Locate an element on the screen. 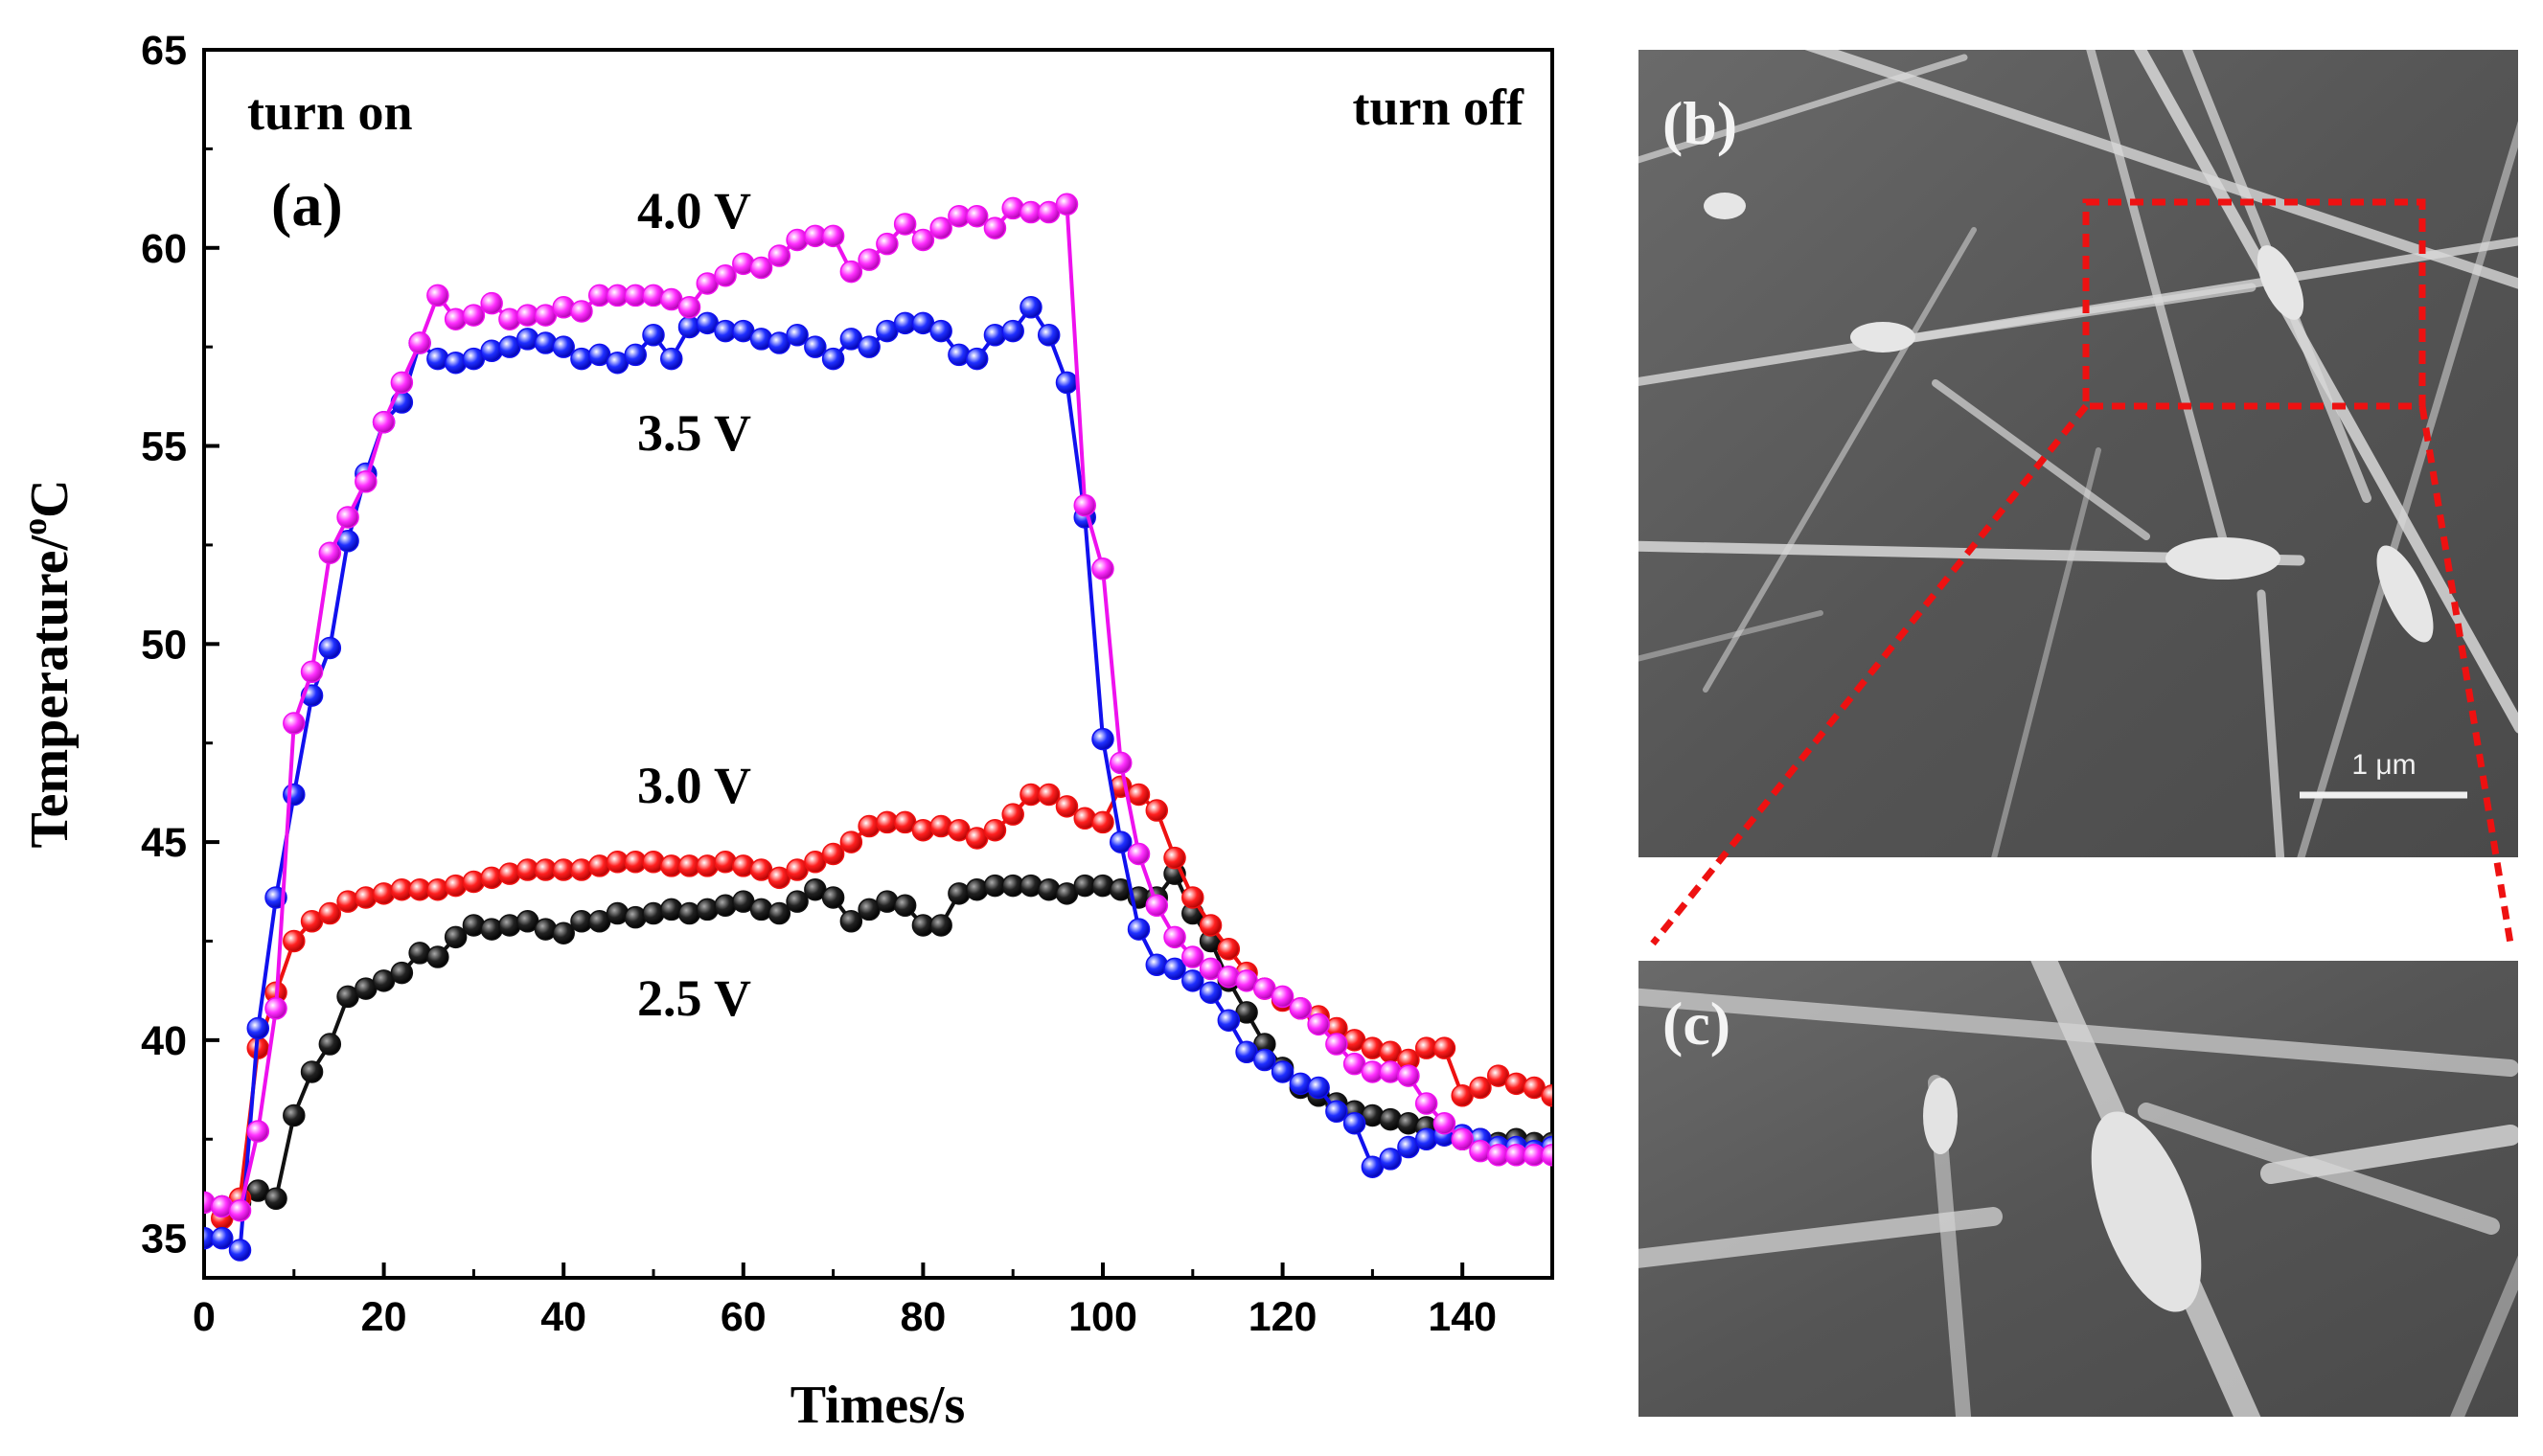  y-tick-label: 50 is located at coordinates (164, 645).